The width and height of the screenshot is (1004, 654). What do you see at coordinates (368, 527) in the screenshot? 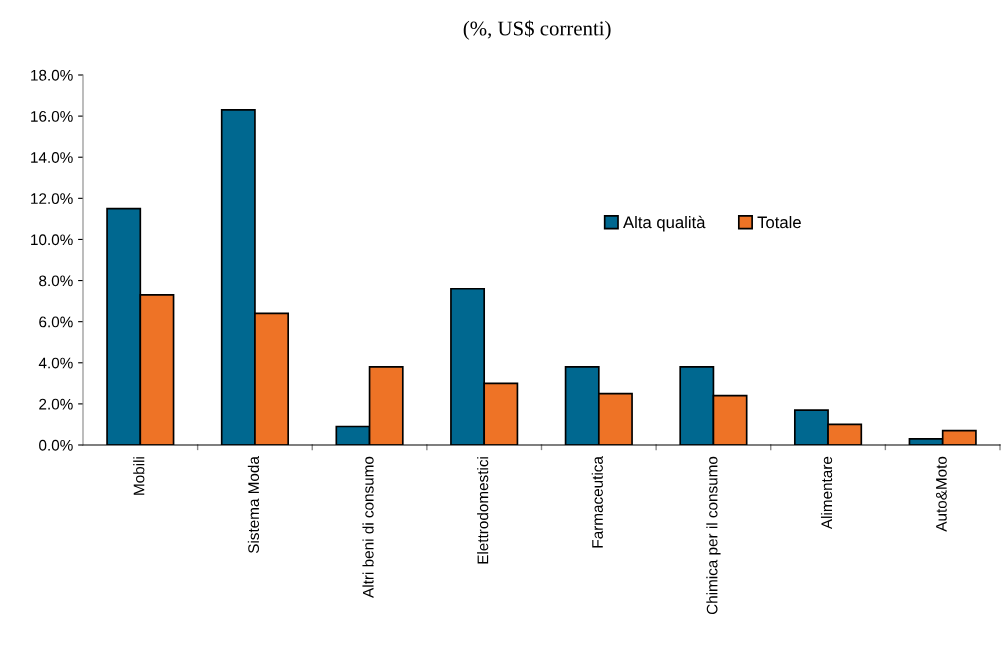
I see `x-tick-label: Altri beni di consumo` at bounding box center [368, 527].